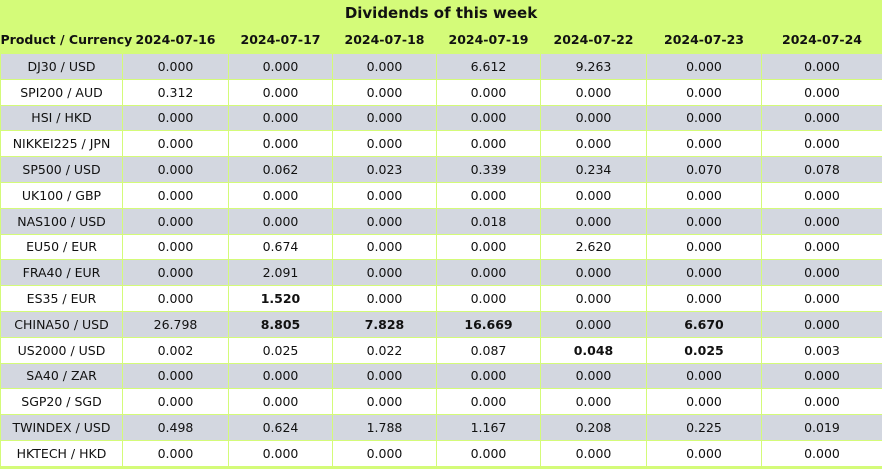 This screenshot has height=469, width=882. I want to click on dividend-value-cell: 16.669, so click(488, 324).